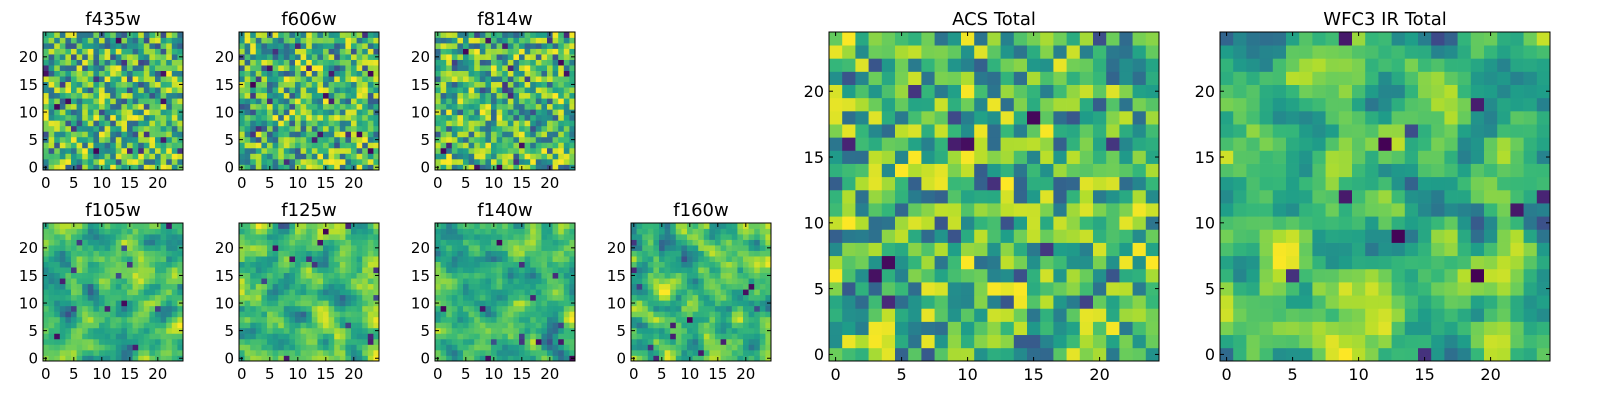  What do you see at coordinates (634, 374) in the screenshot?
I see `x-tick-label: 0` at bounding box center [634, 374].